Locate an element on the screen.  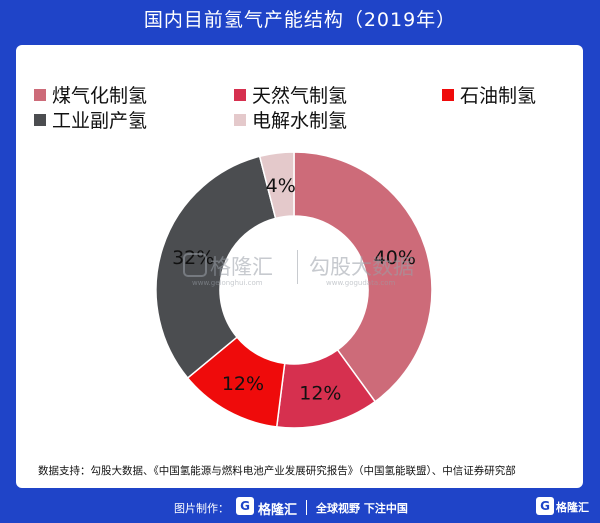
legend-item-4: 电解水制氢 is located at coordinates (290, 119).